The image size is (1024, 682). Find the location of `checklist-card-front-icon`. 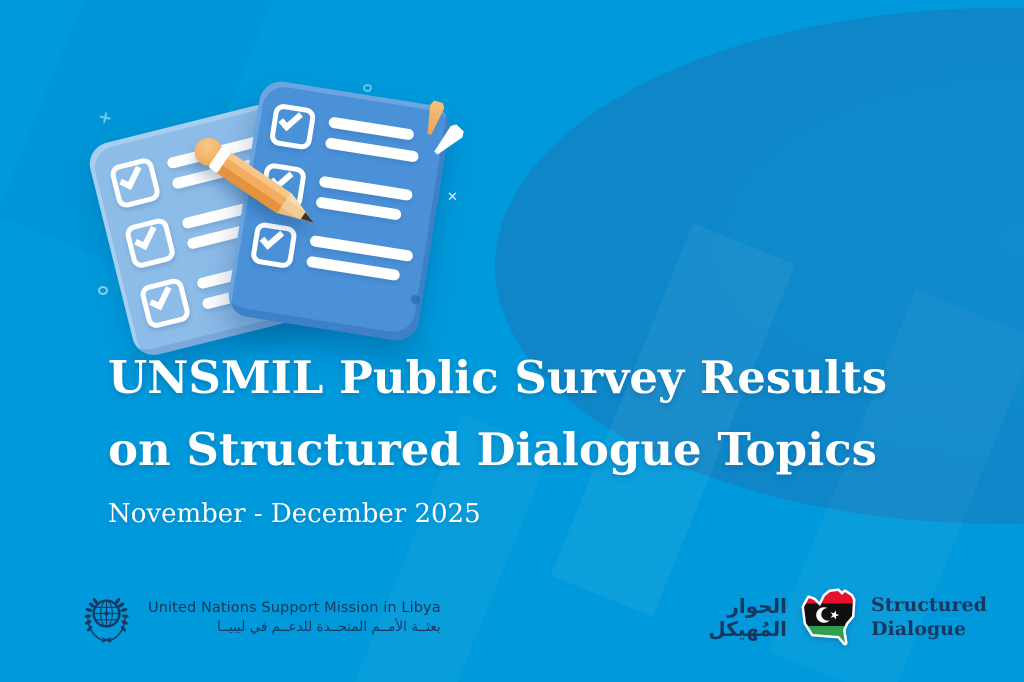

checklist-card-front-icon is located at coordinates (339, 211).